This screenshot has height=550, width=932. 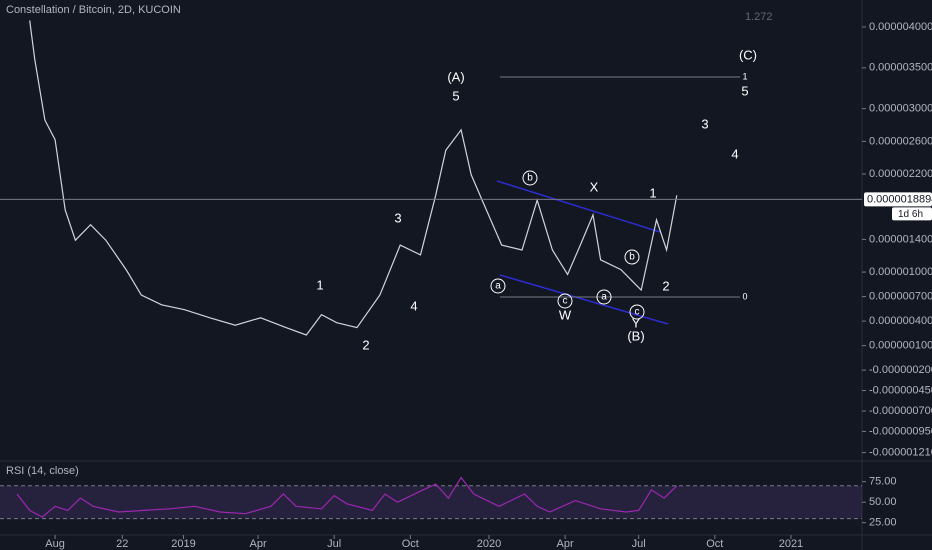 I want to click on wave-label: Y, so click(x=636, y=322).